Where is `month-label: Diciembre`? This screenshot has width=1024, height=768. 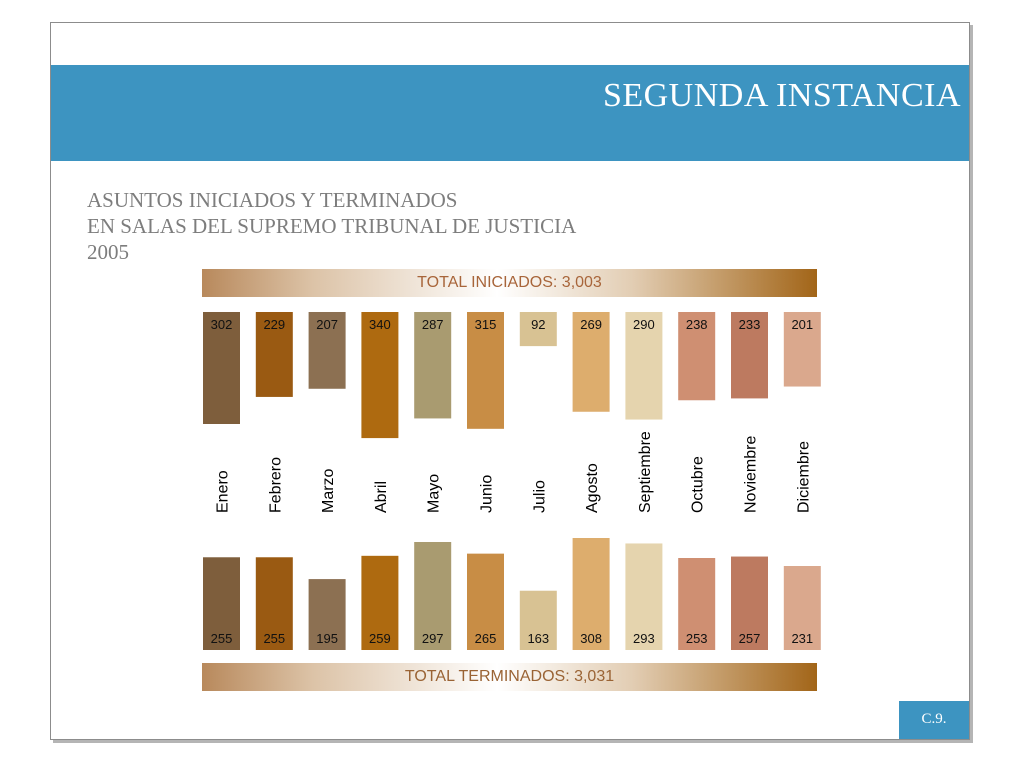 month-label: Diciembre is located at coordinates (803, 477).